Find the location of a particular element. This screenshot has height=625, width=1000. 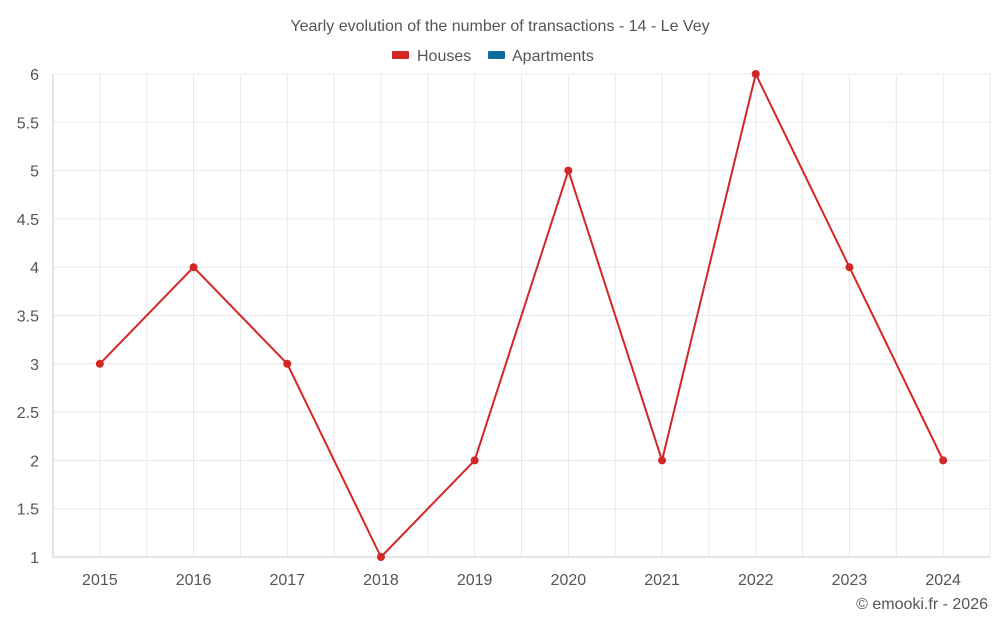

legend-label-apartments: Apartments is located at coordinates (553, 56).